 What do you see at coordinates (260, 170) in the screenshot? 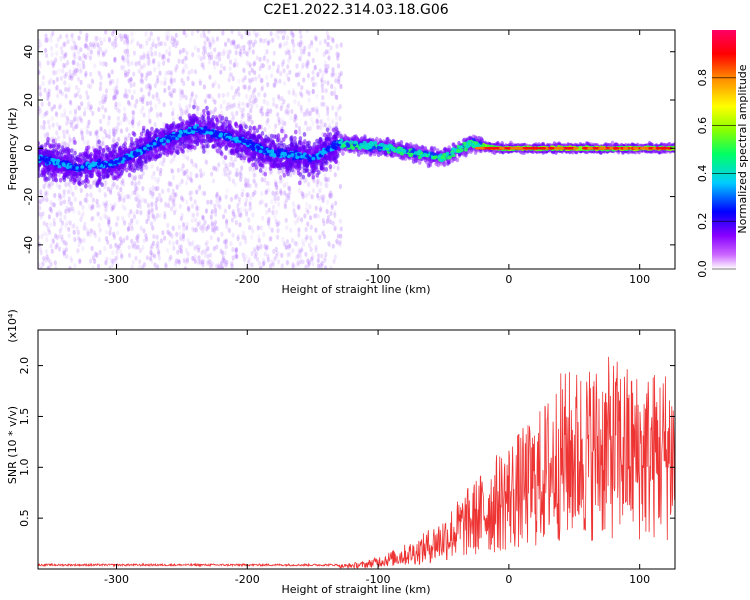
I see `spectral-point` at bounding box center [260, 170].